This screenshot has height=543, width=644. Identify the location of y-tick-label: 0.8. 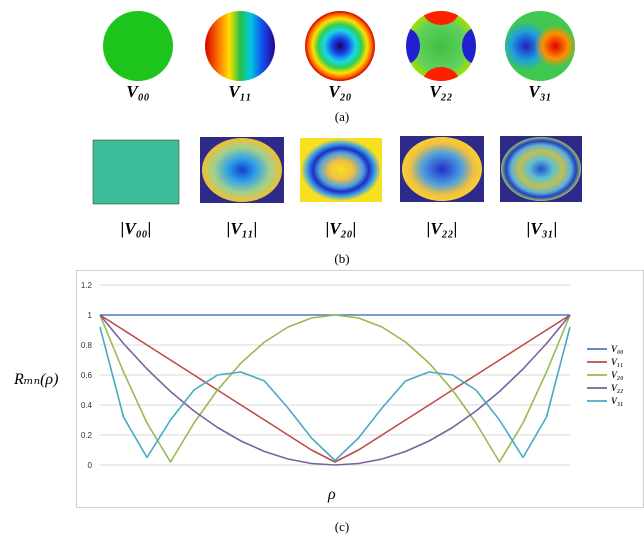
(87, 345).